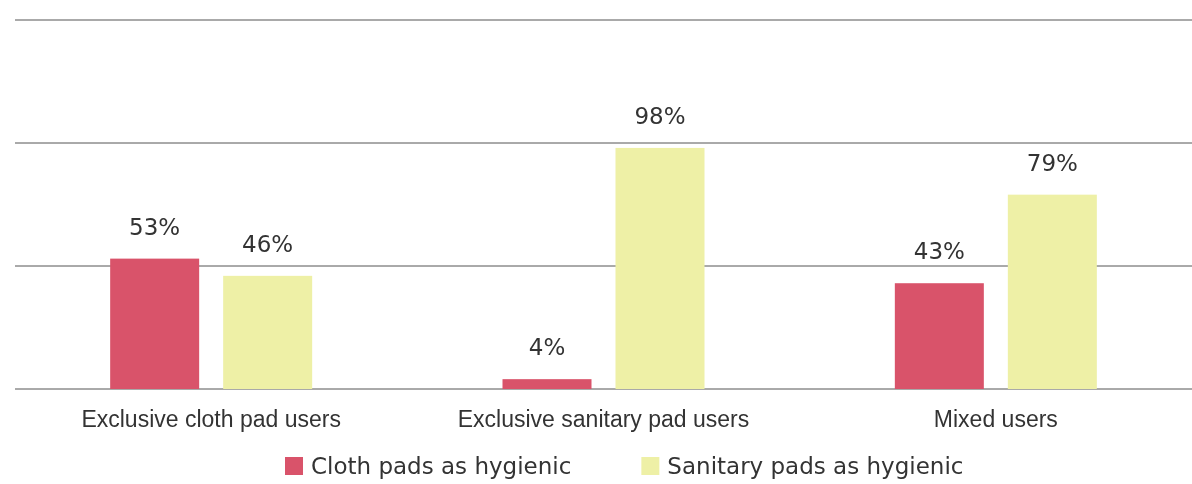 The image size is (1192, 484). Describe the element at coordinates (211, 419) in the screenshot. I see `x-tick-label: Exclusive cloth pad users` at that location.